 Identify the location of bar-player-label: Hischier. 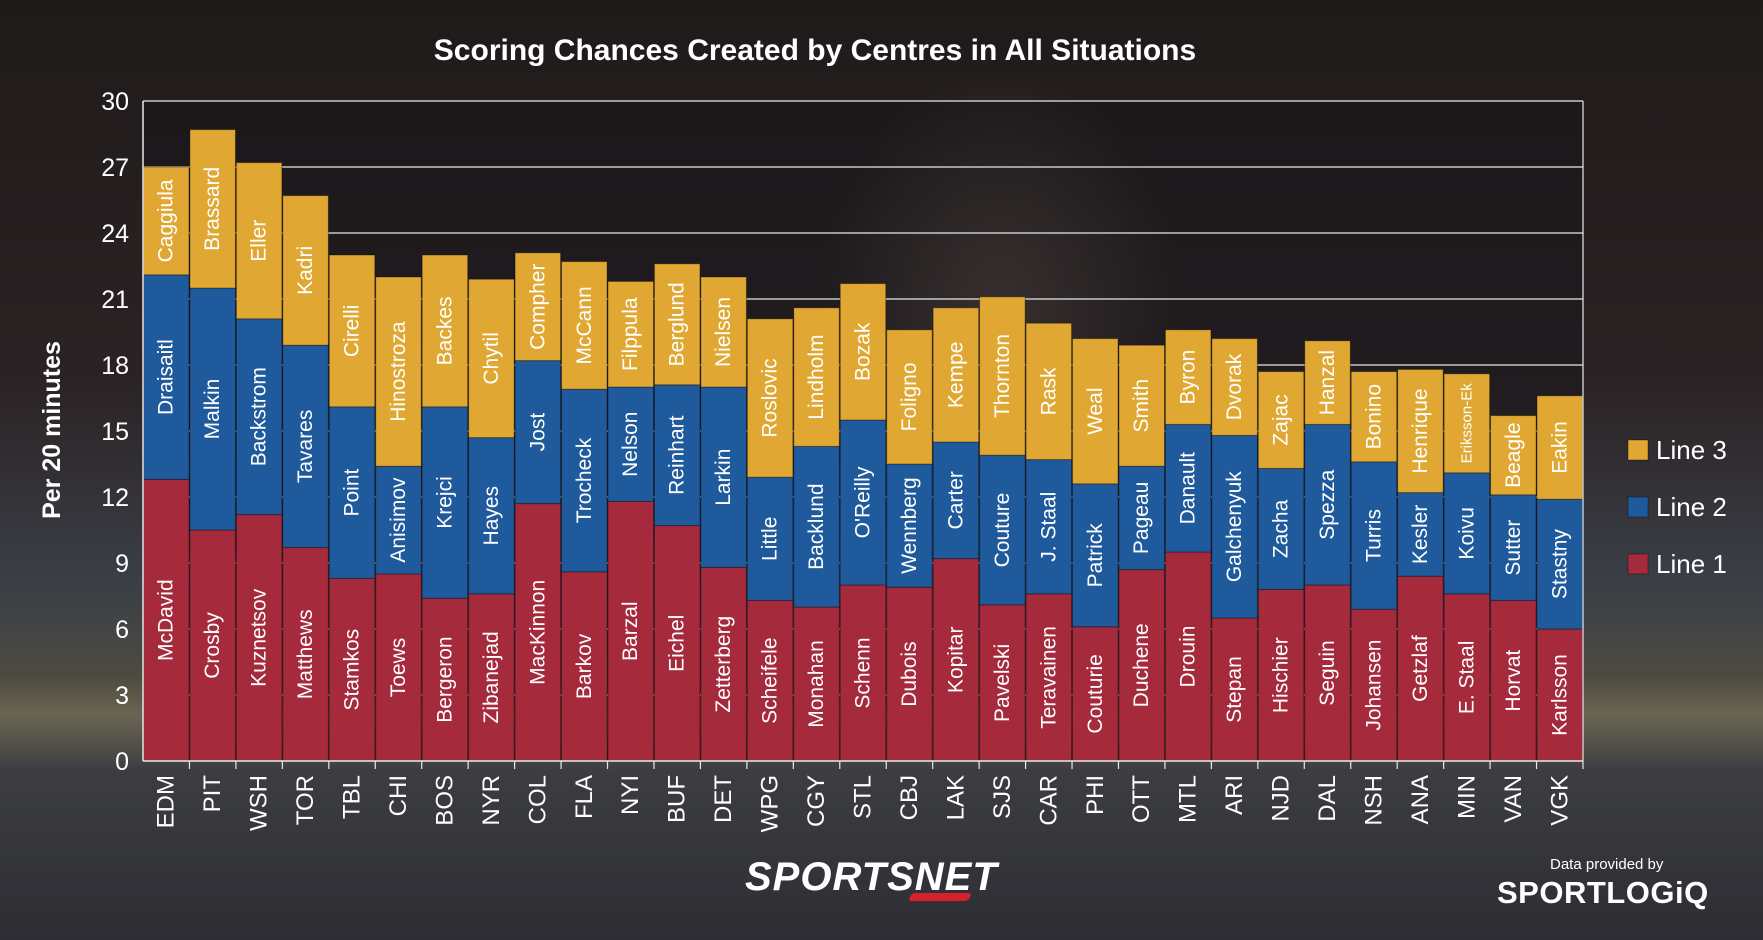
(1281, 675).